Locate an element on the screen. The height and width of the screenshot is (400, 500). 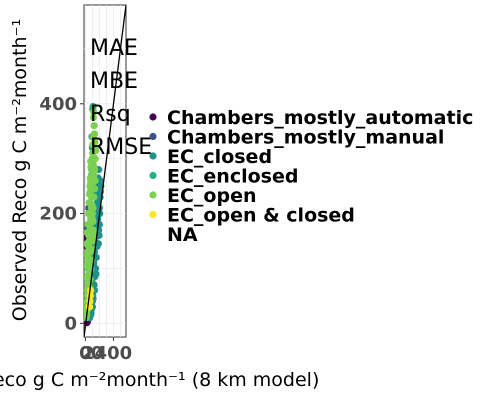
legend-label: Chambers_mostly_manual is located at coordinates (305, 138).